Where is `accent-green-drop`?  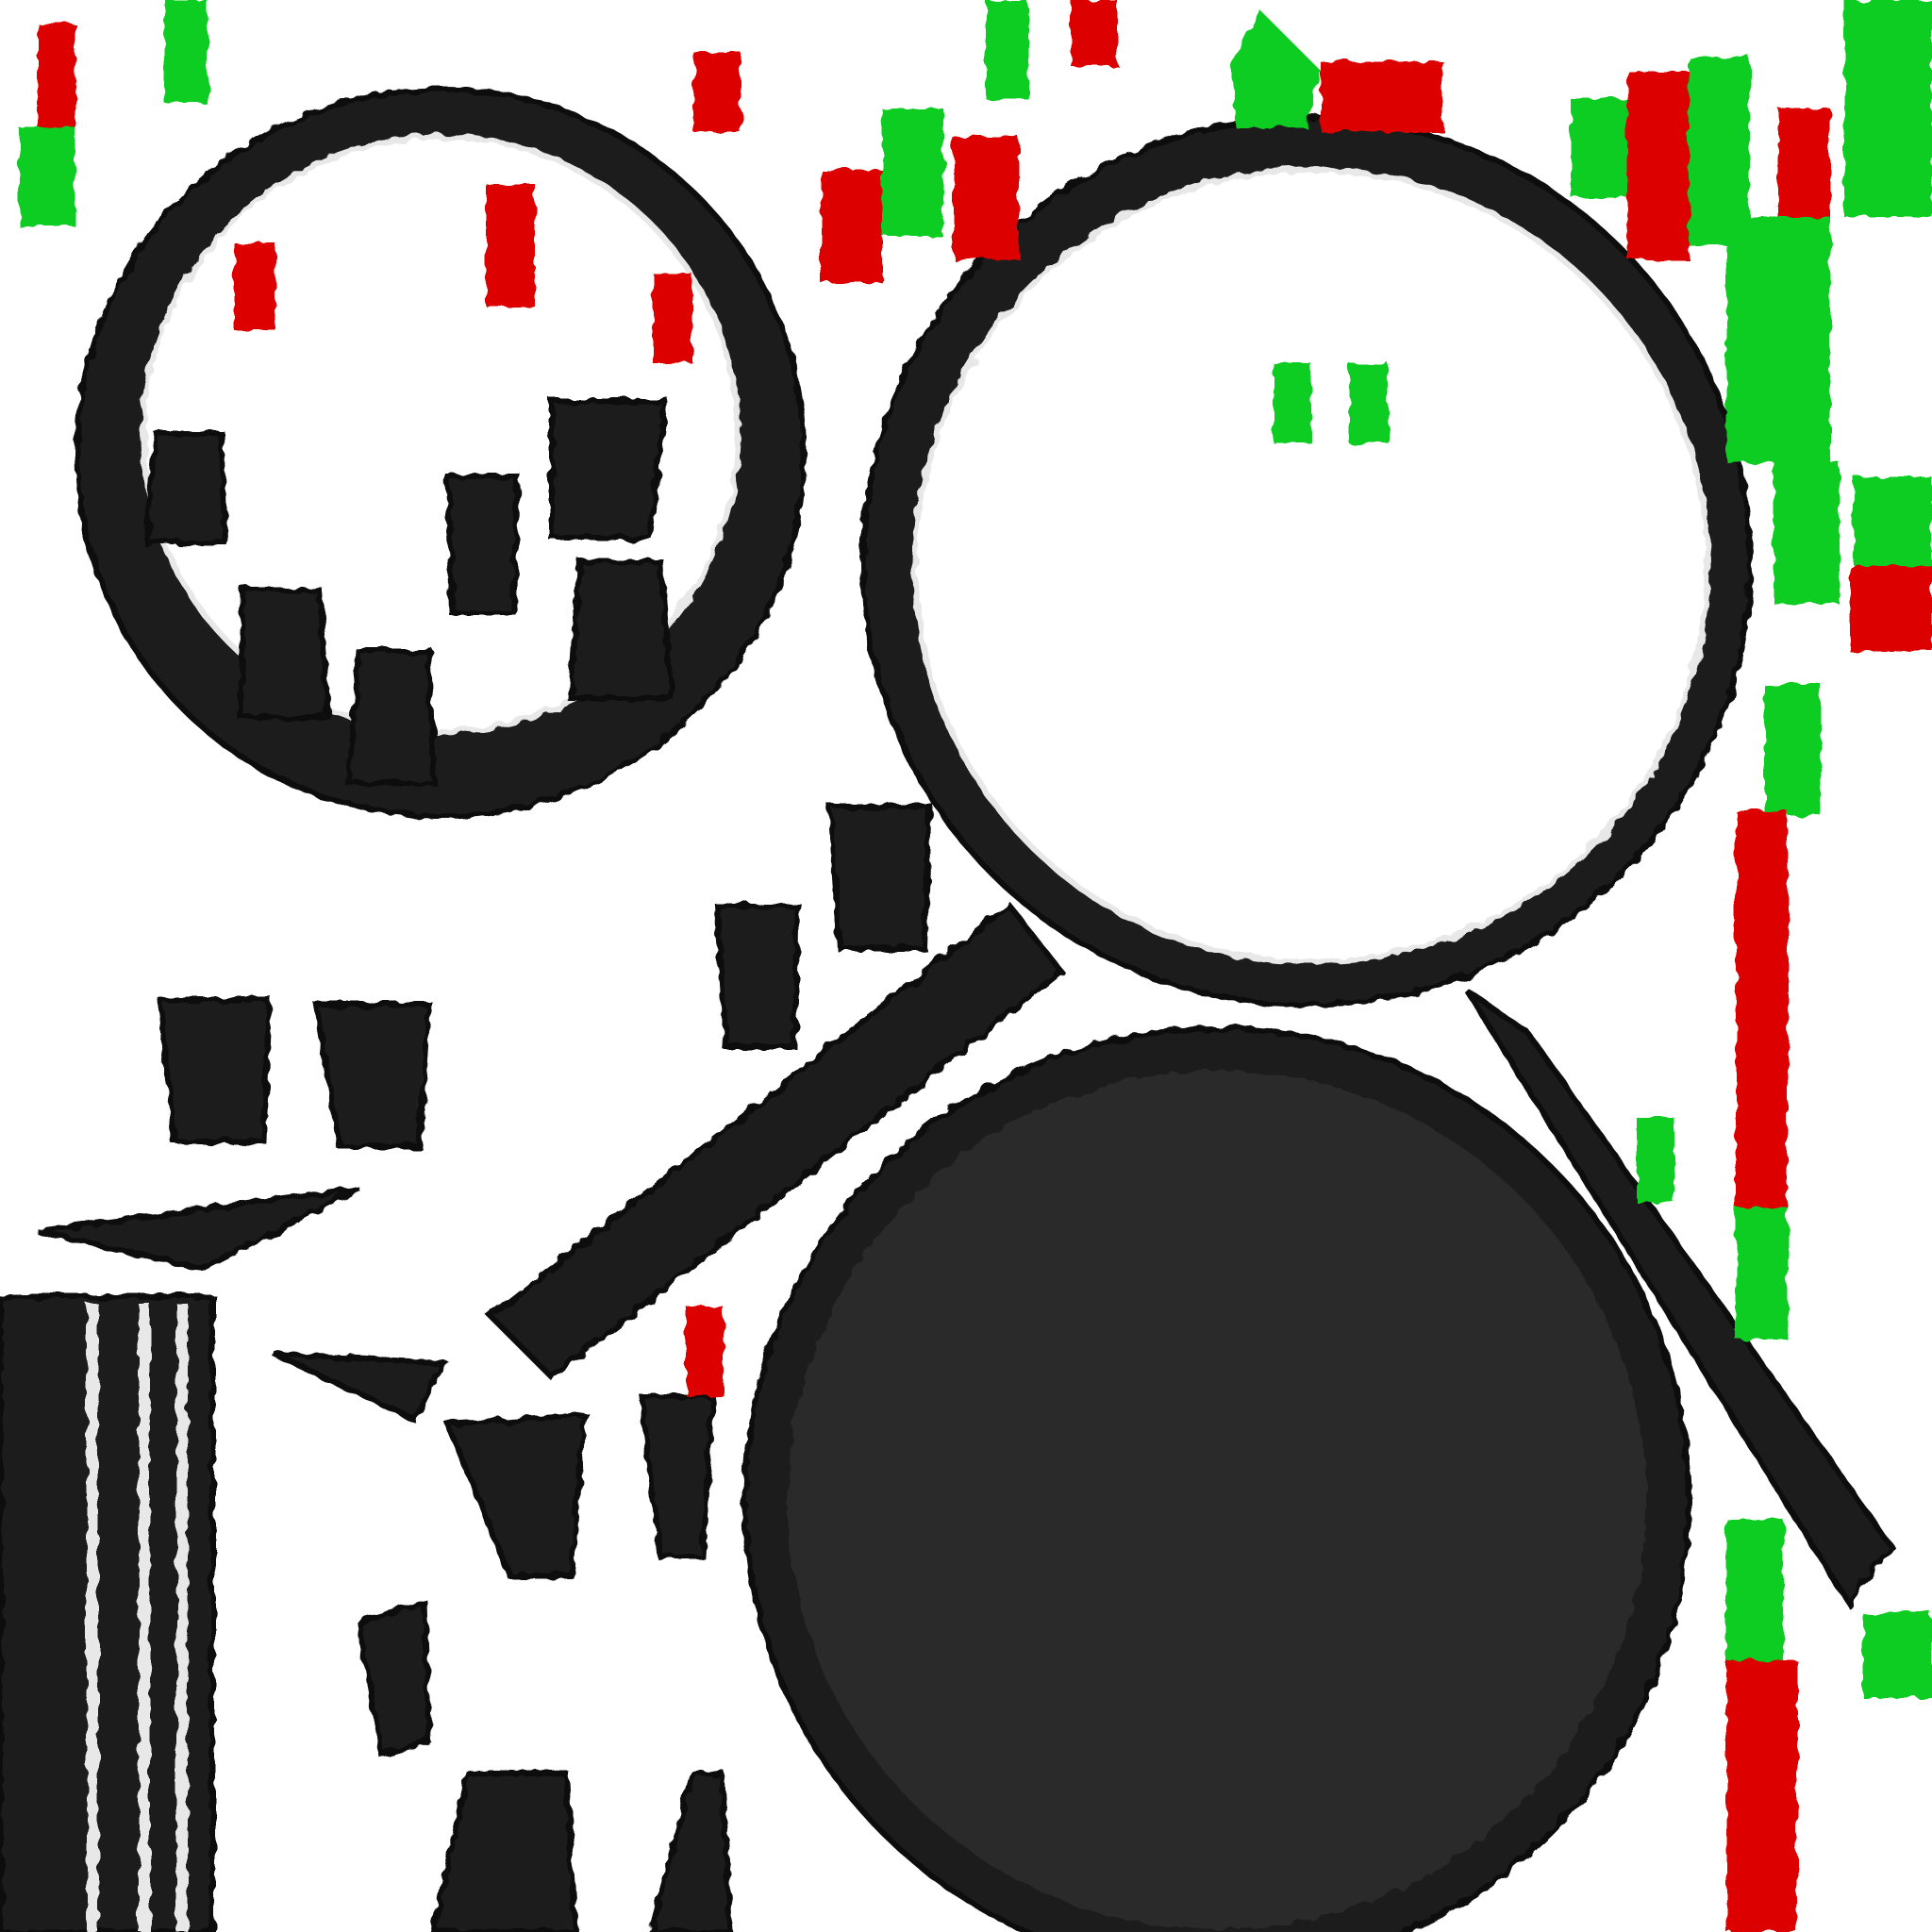
accent-green-drop is located at coordinates (1276, 68).